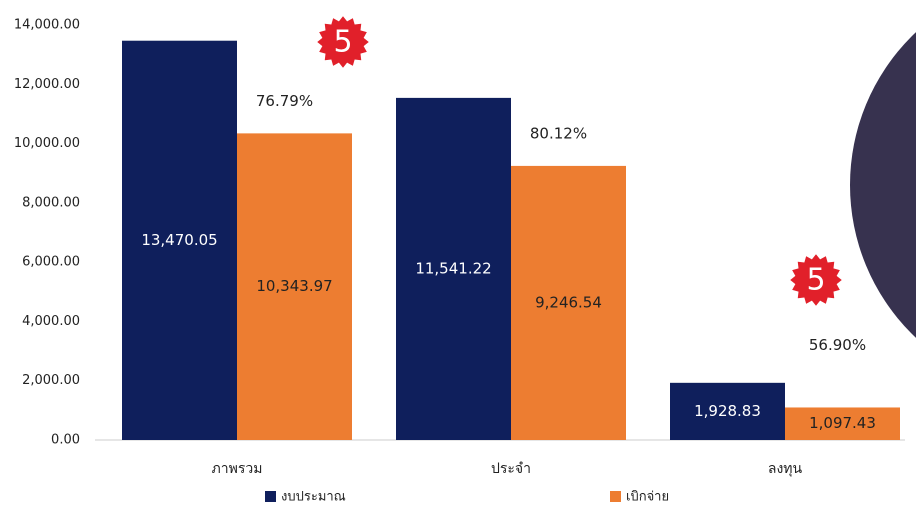 The image size is (916, 507). What do you see at coordinates (47, 25) in the screenshot?
I see `y-tick-label: 14,000.00` at bounding box center [47, 25].